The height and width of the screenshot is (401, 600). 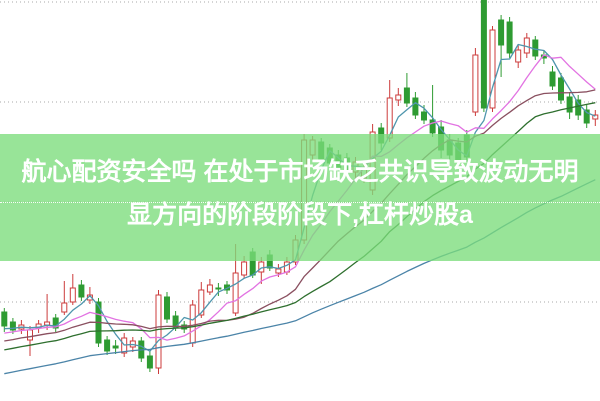 What do you see at coordinates (300, 172) in the screenshot?
I see `headline-line-1: 航心配资安全吗 在处于市场缺乏共识导致波动无明` at bounding box center [300, 172].